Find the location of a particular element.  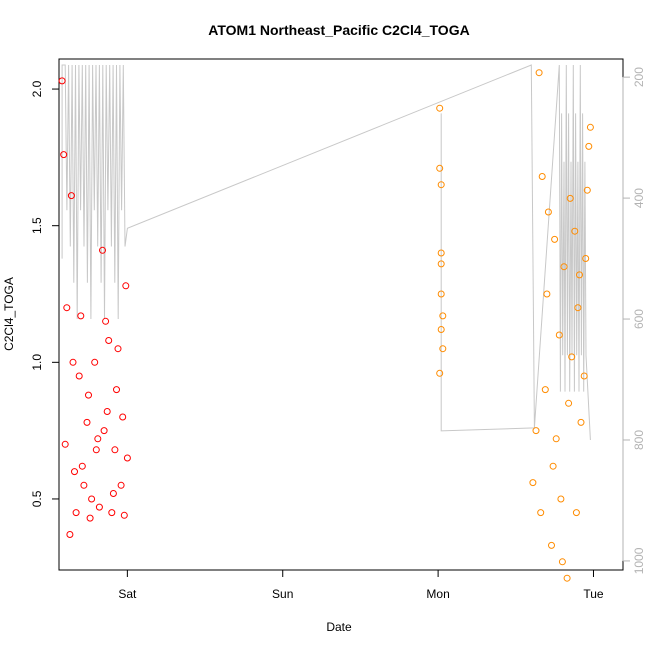

y2-tick-label: 600 is located at coordinates (639, 319).